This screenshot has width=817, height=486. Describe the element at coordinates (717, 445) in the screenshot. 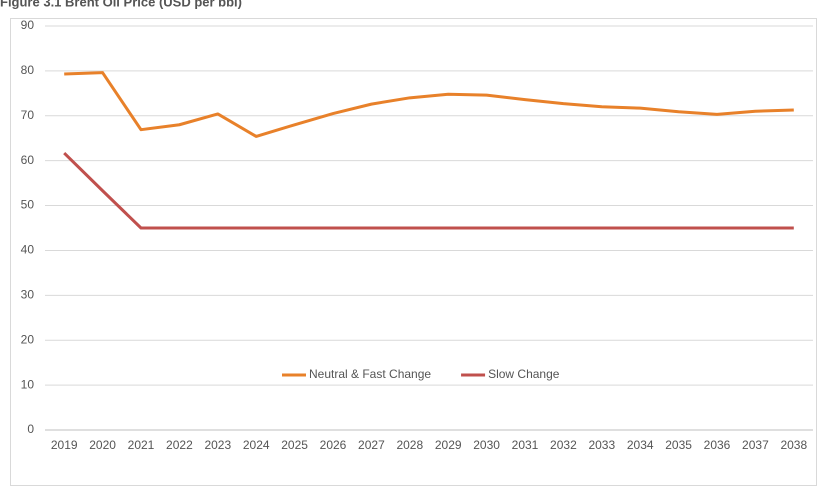

I see `x-tick-label: 2036` at that location.